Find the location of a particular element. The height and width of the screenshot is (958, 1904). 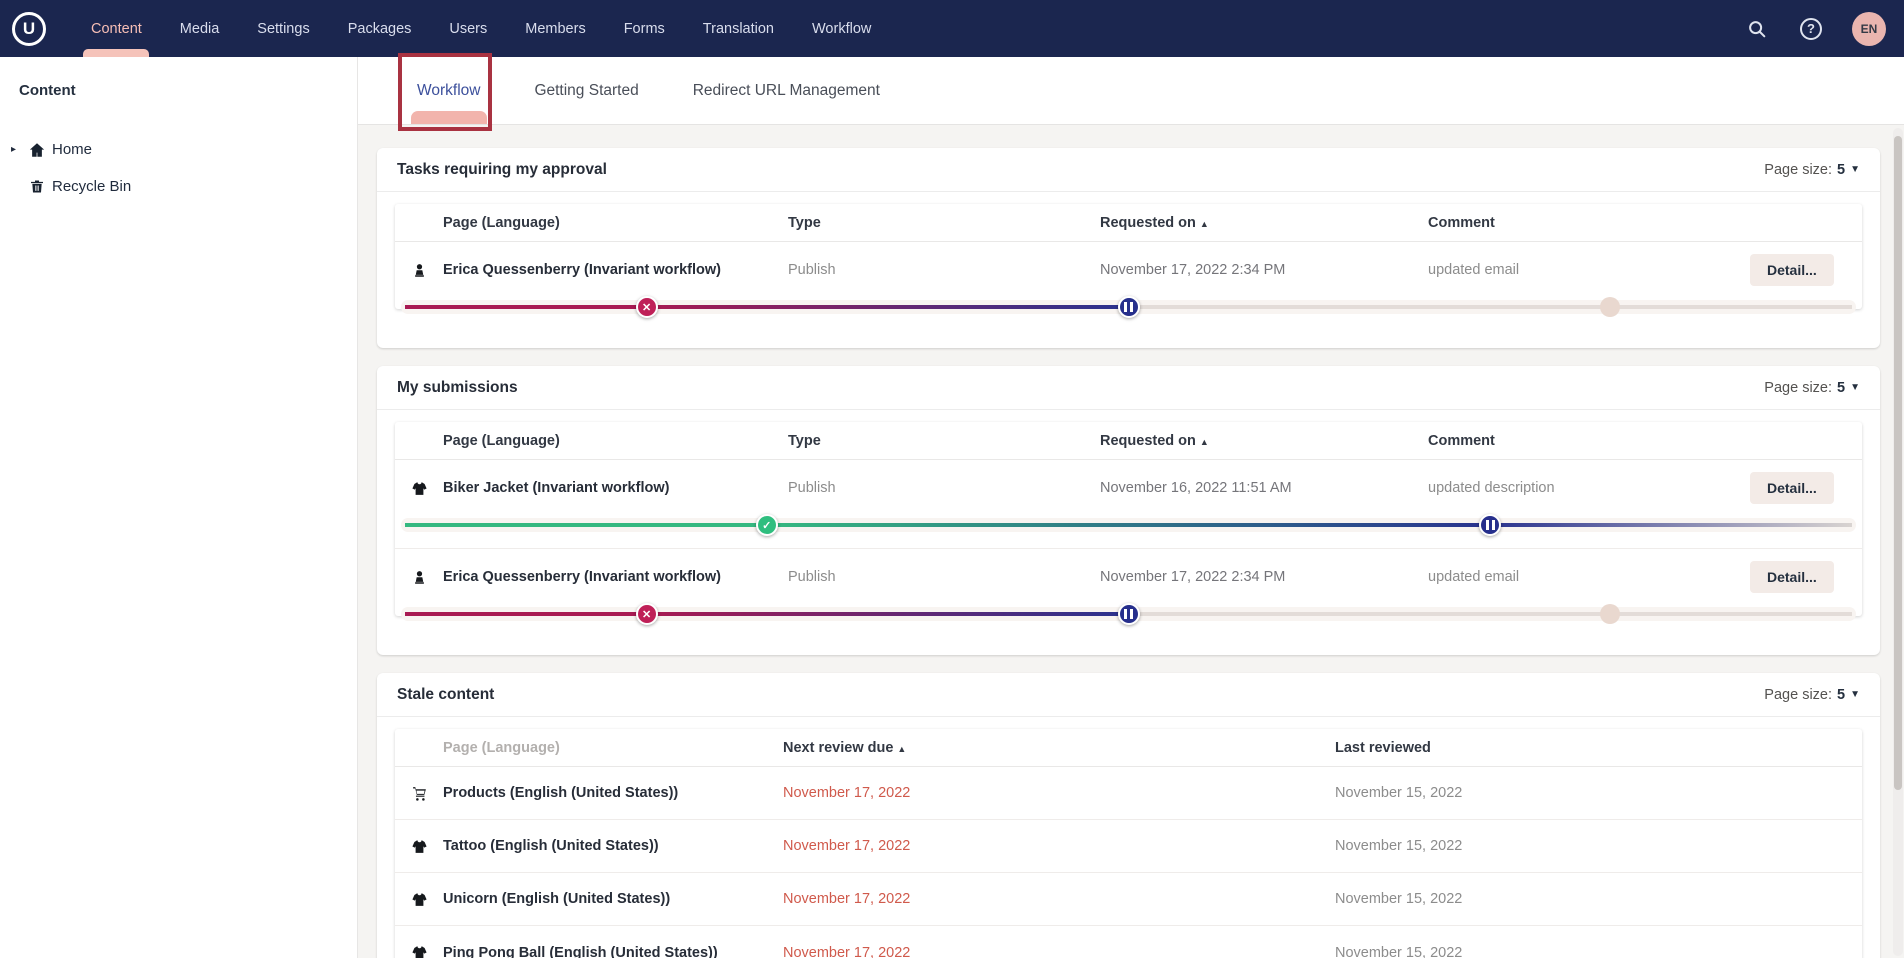

nav-item-label: Content is located at coordinates (116, 28).